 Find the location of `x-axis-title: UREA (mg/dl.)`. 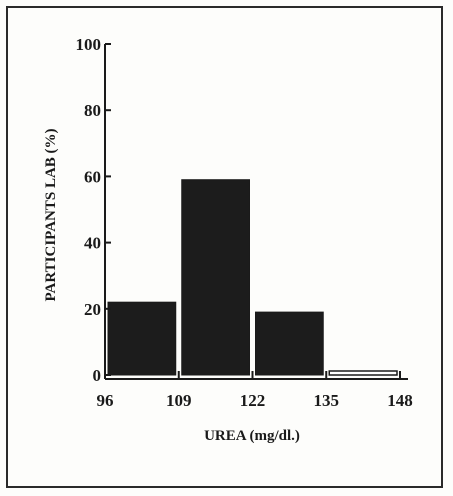

x-axis-title: UREA (mg/dl.) is located at coordinates (252, 436).